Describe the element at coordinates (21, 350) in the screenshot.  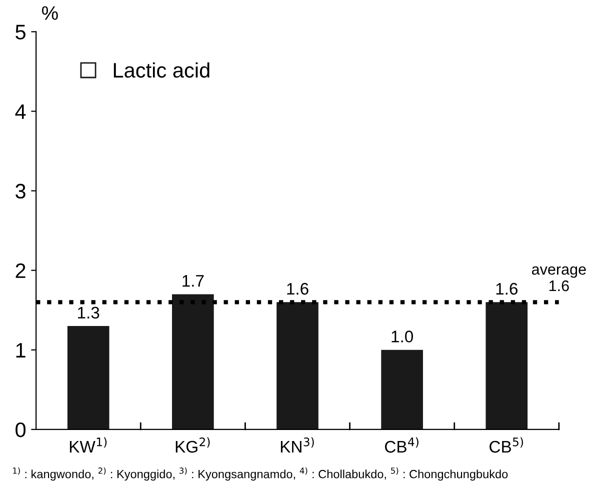
I see `y-tick-label: 1` at that location.